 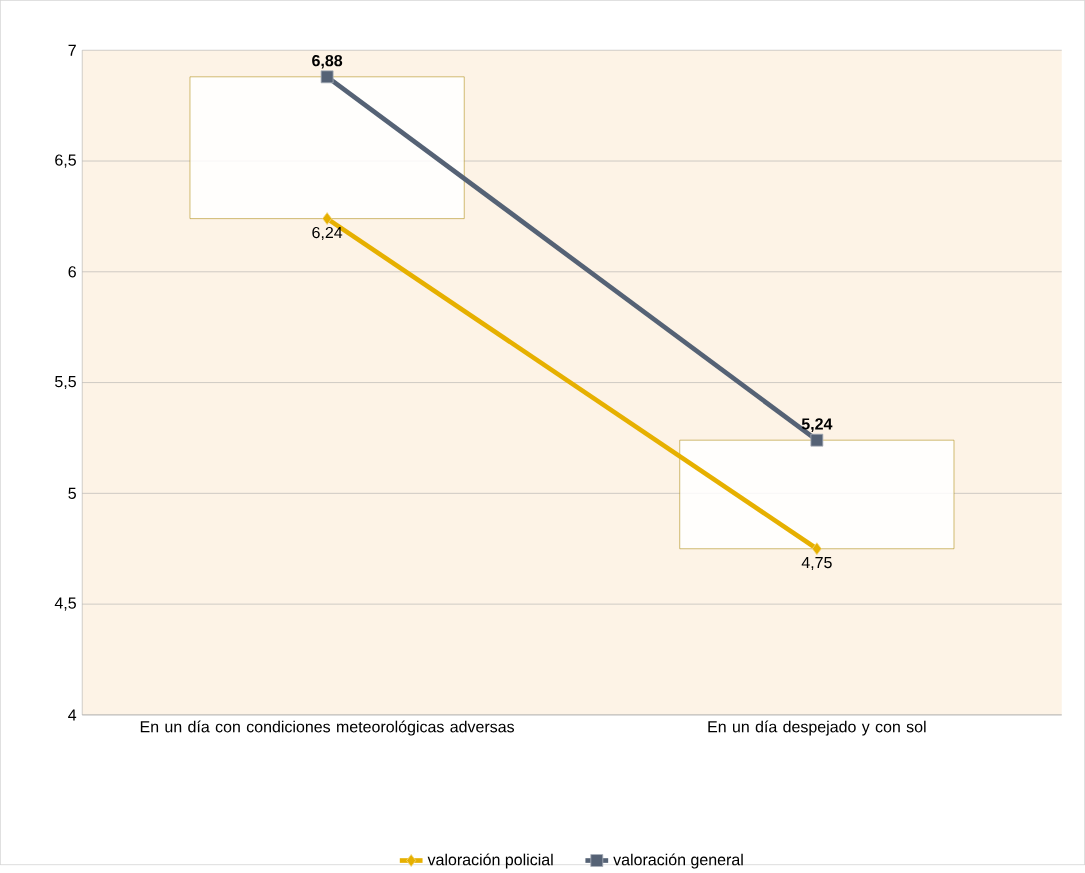 What do you see at coordinates (72, 493) in the screenshot?
I see `y-tick-label: 5` at bounding box center [72, 493].